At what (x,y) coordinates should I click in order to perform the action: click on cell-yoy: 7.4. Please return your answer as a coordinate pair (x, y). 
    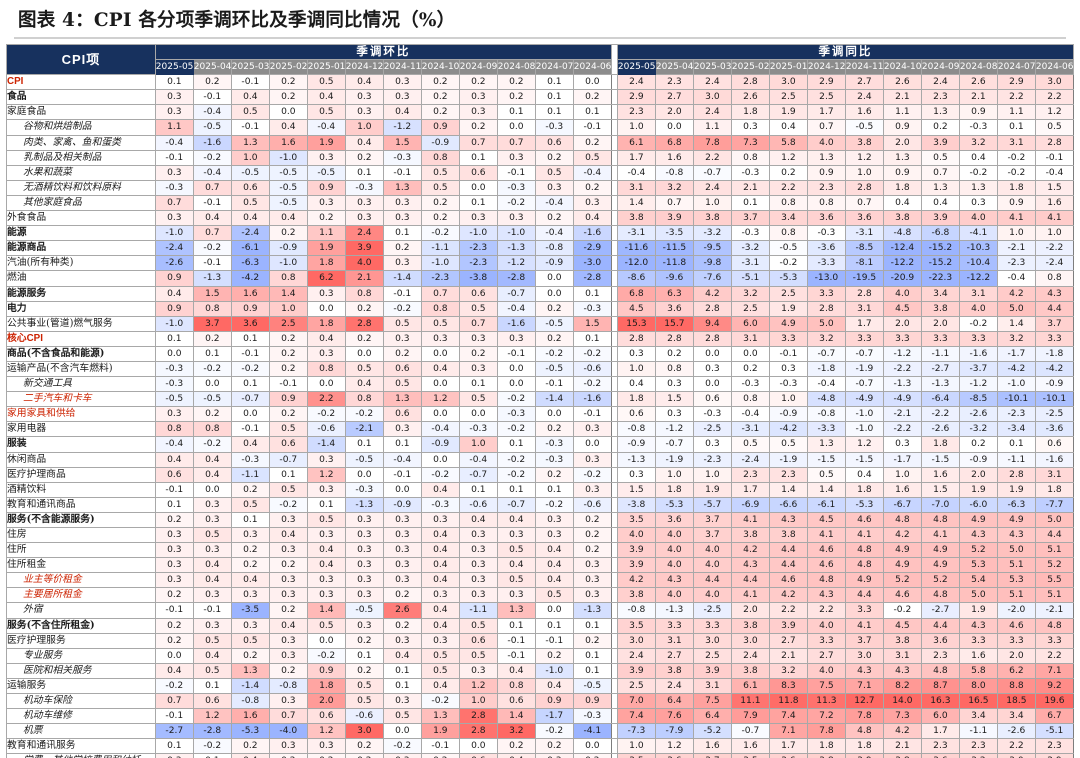
    Looking at the image, I should click on (788, 716).